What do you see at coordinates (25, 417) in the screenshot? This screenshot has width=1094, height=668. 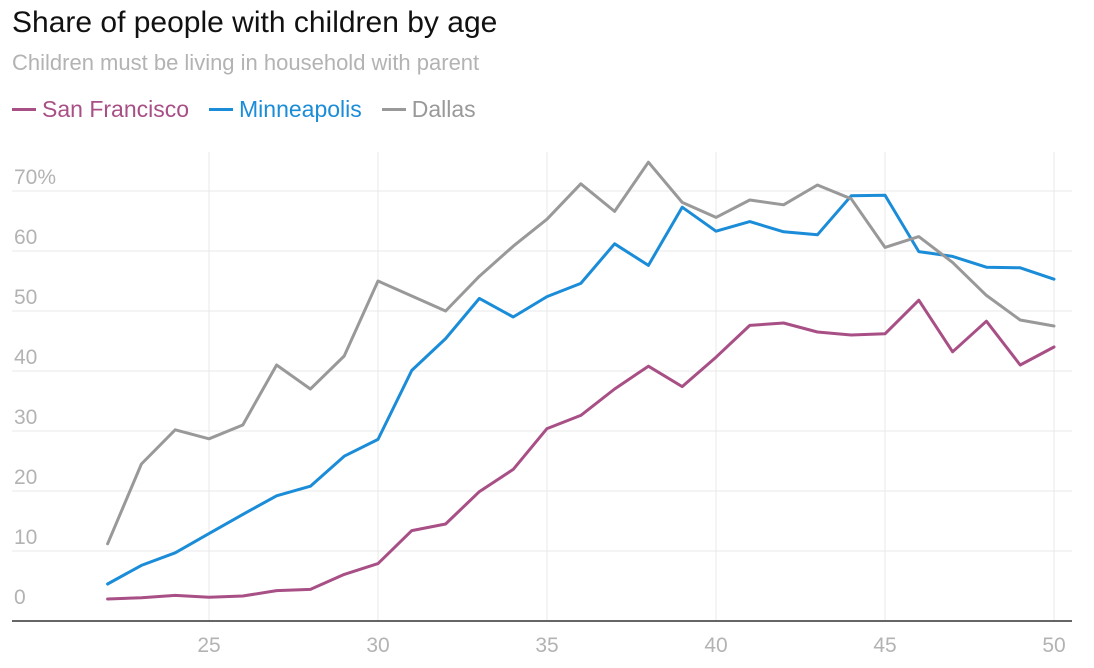 I see `y-tick-label: 30` at bounding box center [25, 417].